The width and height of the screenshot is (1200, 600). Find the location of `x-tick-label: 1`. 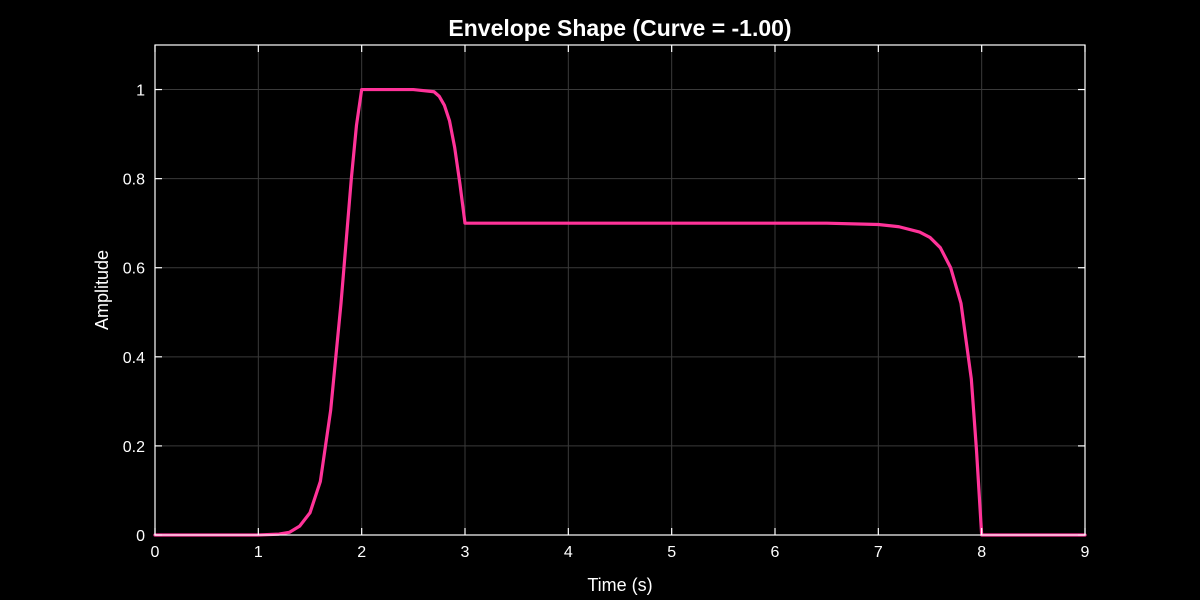

x-tick-label: 1 is located at coordinates (258, 552).